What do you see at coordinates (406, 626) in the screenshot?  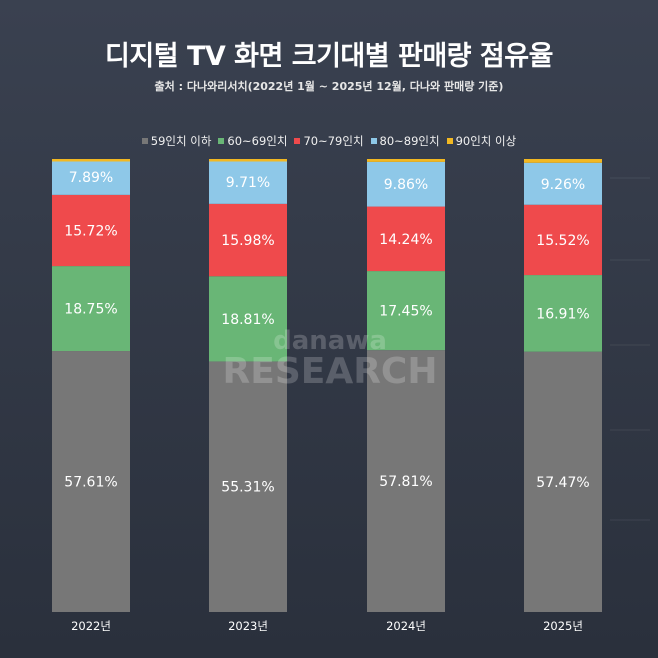 I see `x-tick-label: 2024년` at bounding box center [406, 626].